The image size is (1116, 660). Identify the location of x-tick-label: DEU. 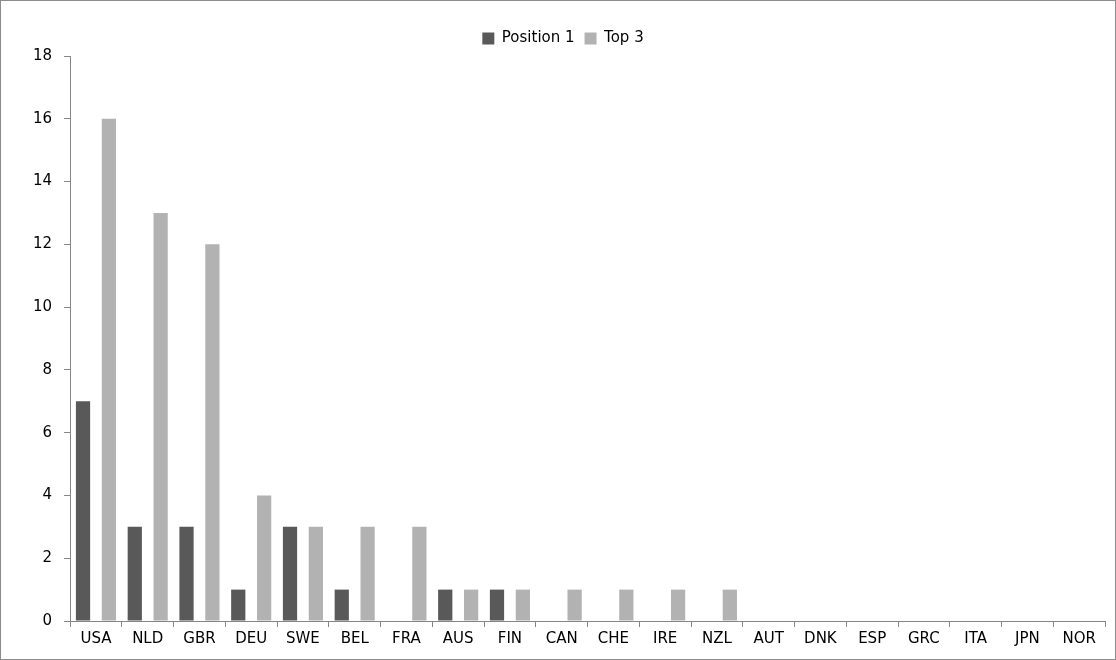
(251, 637).